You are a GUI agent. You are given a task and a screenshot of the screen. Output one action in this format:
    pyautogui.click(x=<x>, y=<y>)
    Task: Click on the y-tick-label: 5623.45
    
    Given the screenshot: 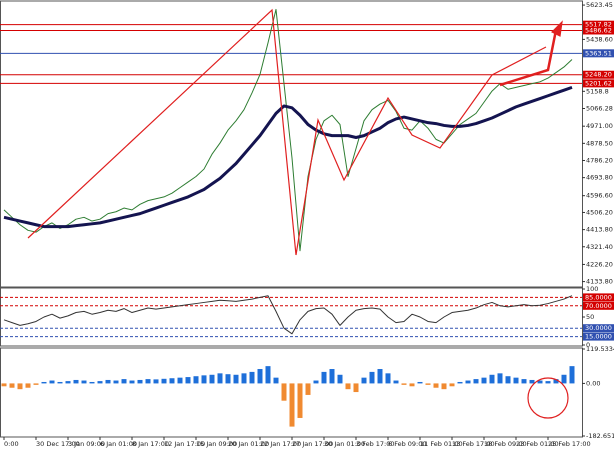 What is the action you would take?
    pyautogui.click(x=599, y=5)
    